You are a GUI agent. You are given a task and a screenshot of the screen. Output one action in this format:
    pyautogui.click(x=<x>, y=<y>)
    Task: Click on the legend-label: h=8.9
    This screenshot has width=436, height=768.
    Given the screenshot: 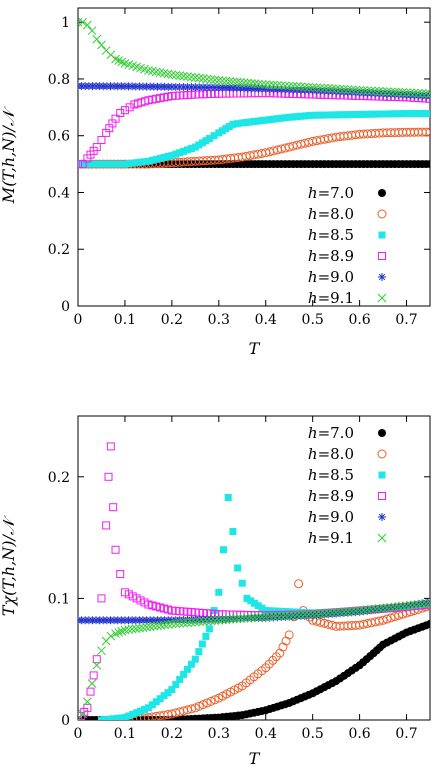 What is the action you would take?
    pyautogui.click(x=331, y=256)
    